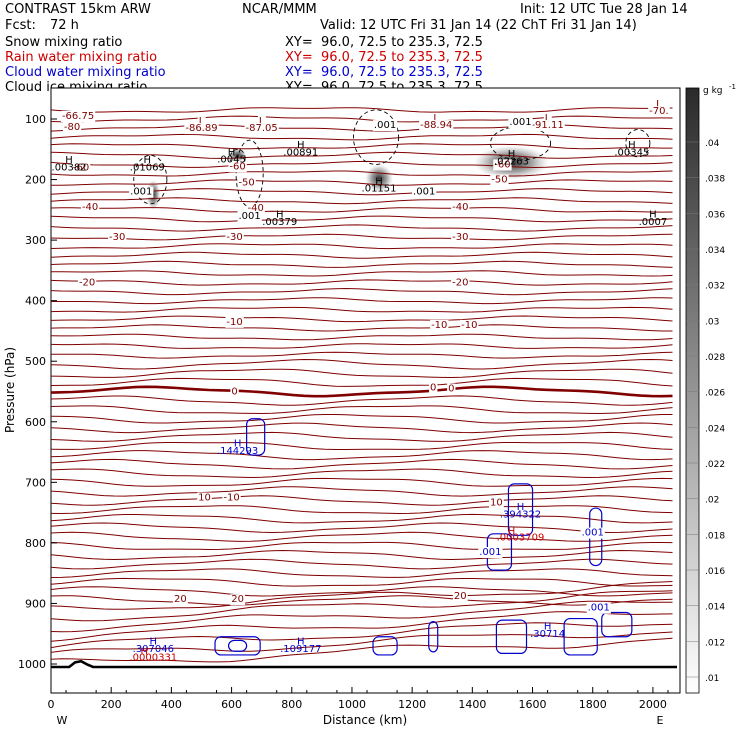 This screenshot has height=740, width=740. What do you see at coordinates (384, 72) in the screenshot?
I see `field-cloud-water-xy: XY= 96.0, 72.5 to 235.3, 72.5` at bounding box center [384, 72].